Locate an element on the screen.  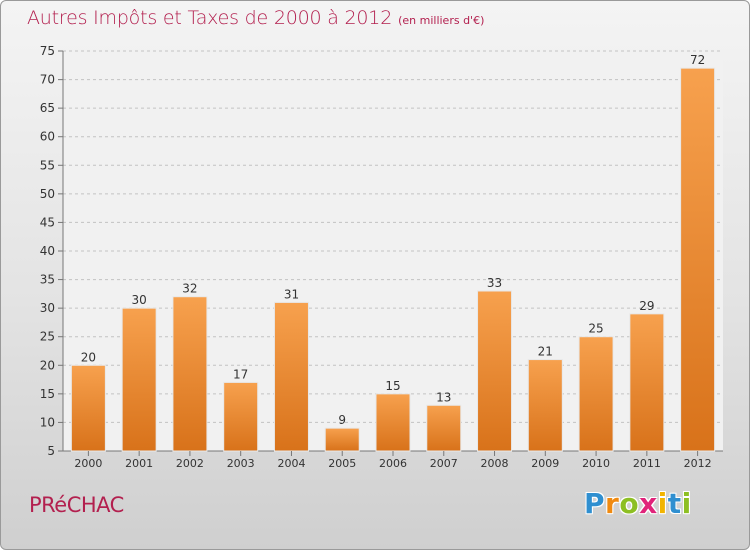
x-tick-label: 2006 is located at coordinates (393, 463).